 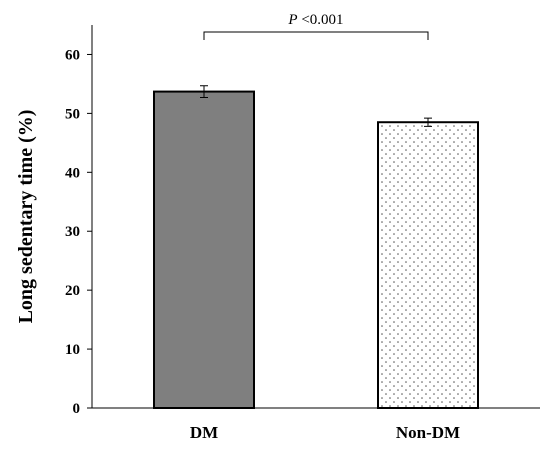 What do you see at coordinates (72, 114) in the screenshot?
I see `y-tick-label: 50` at bounding box center [72, 114].